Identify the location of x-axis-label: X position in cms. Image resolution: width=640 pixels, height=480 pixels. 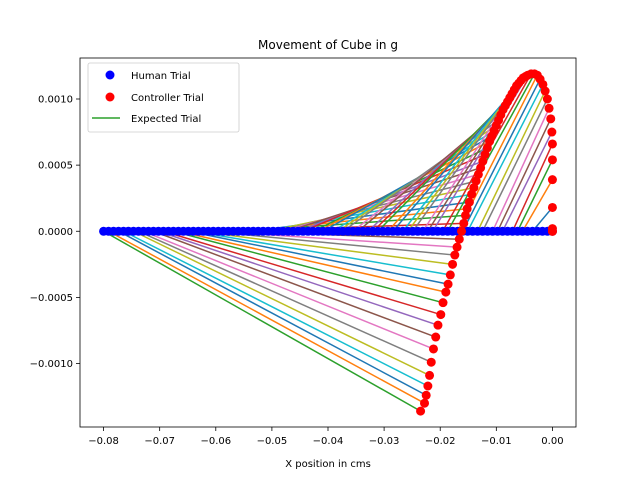
(328, 464).